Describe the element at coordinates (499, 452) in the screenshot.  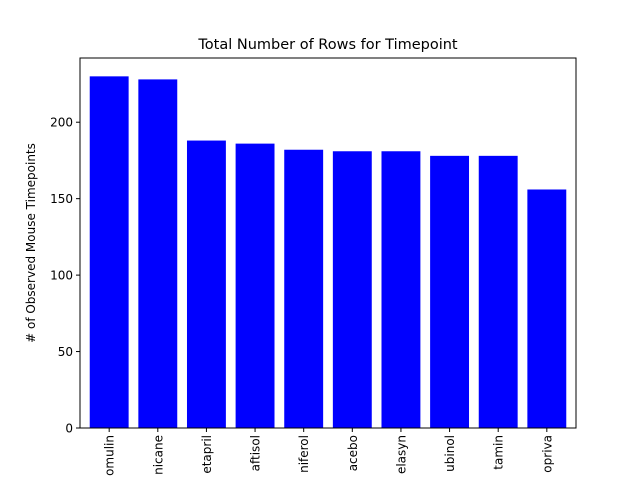
I see `x-tick-label: tamin` at that location.